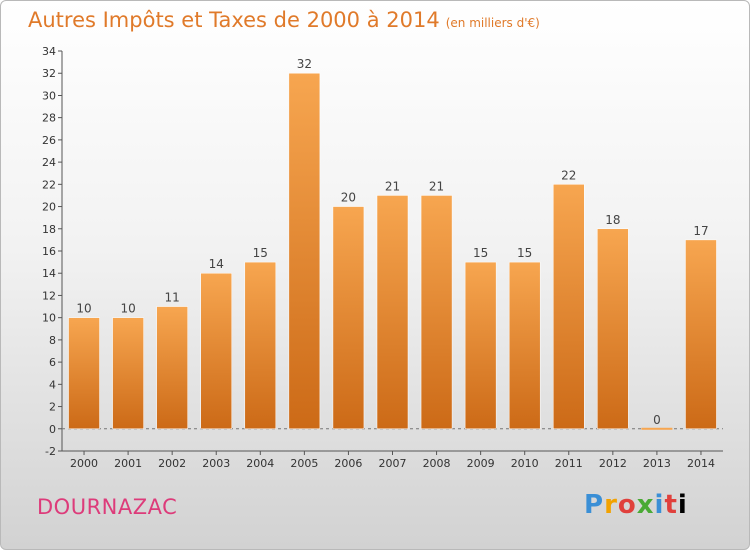 The height and width of the screenshot is (550, 750). I want to click on y-tick-label: 8, so click(52, 340).